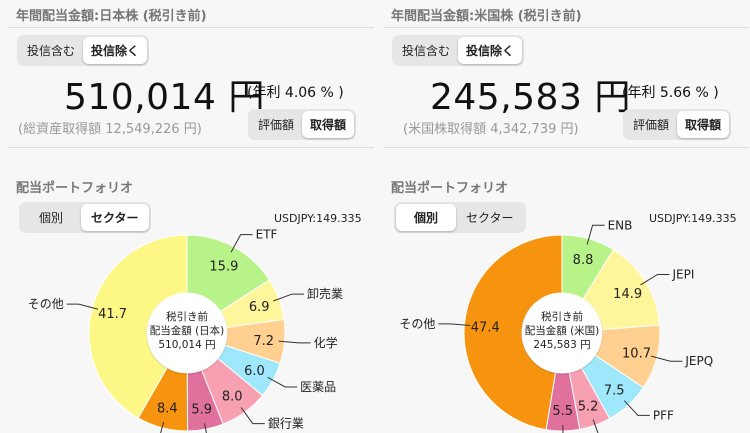  What do you see at coordinates (663, 415) in the screenshot?
I see `slice-category-label: PFF` at bounding box center [663, 415].